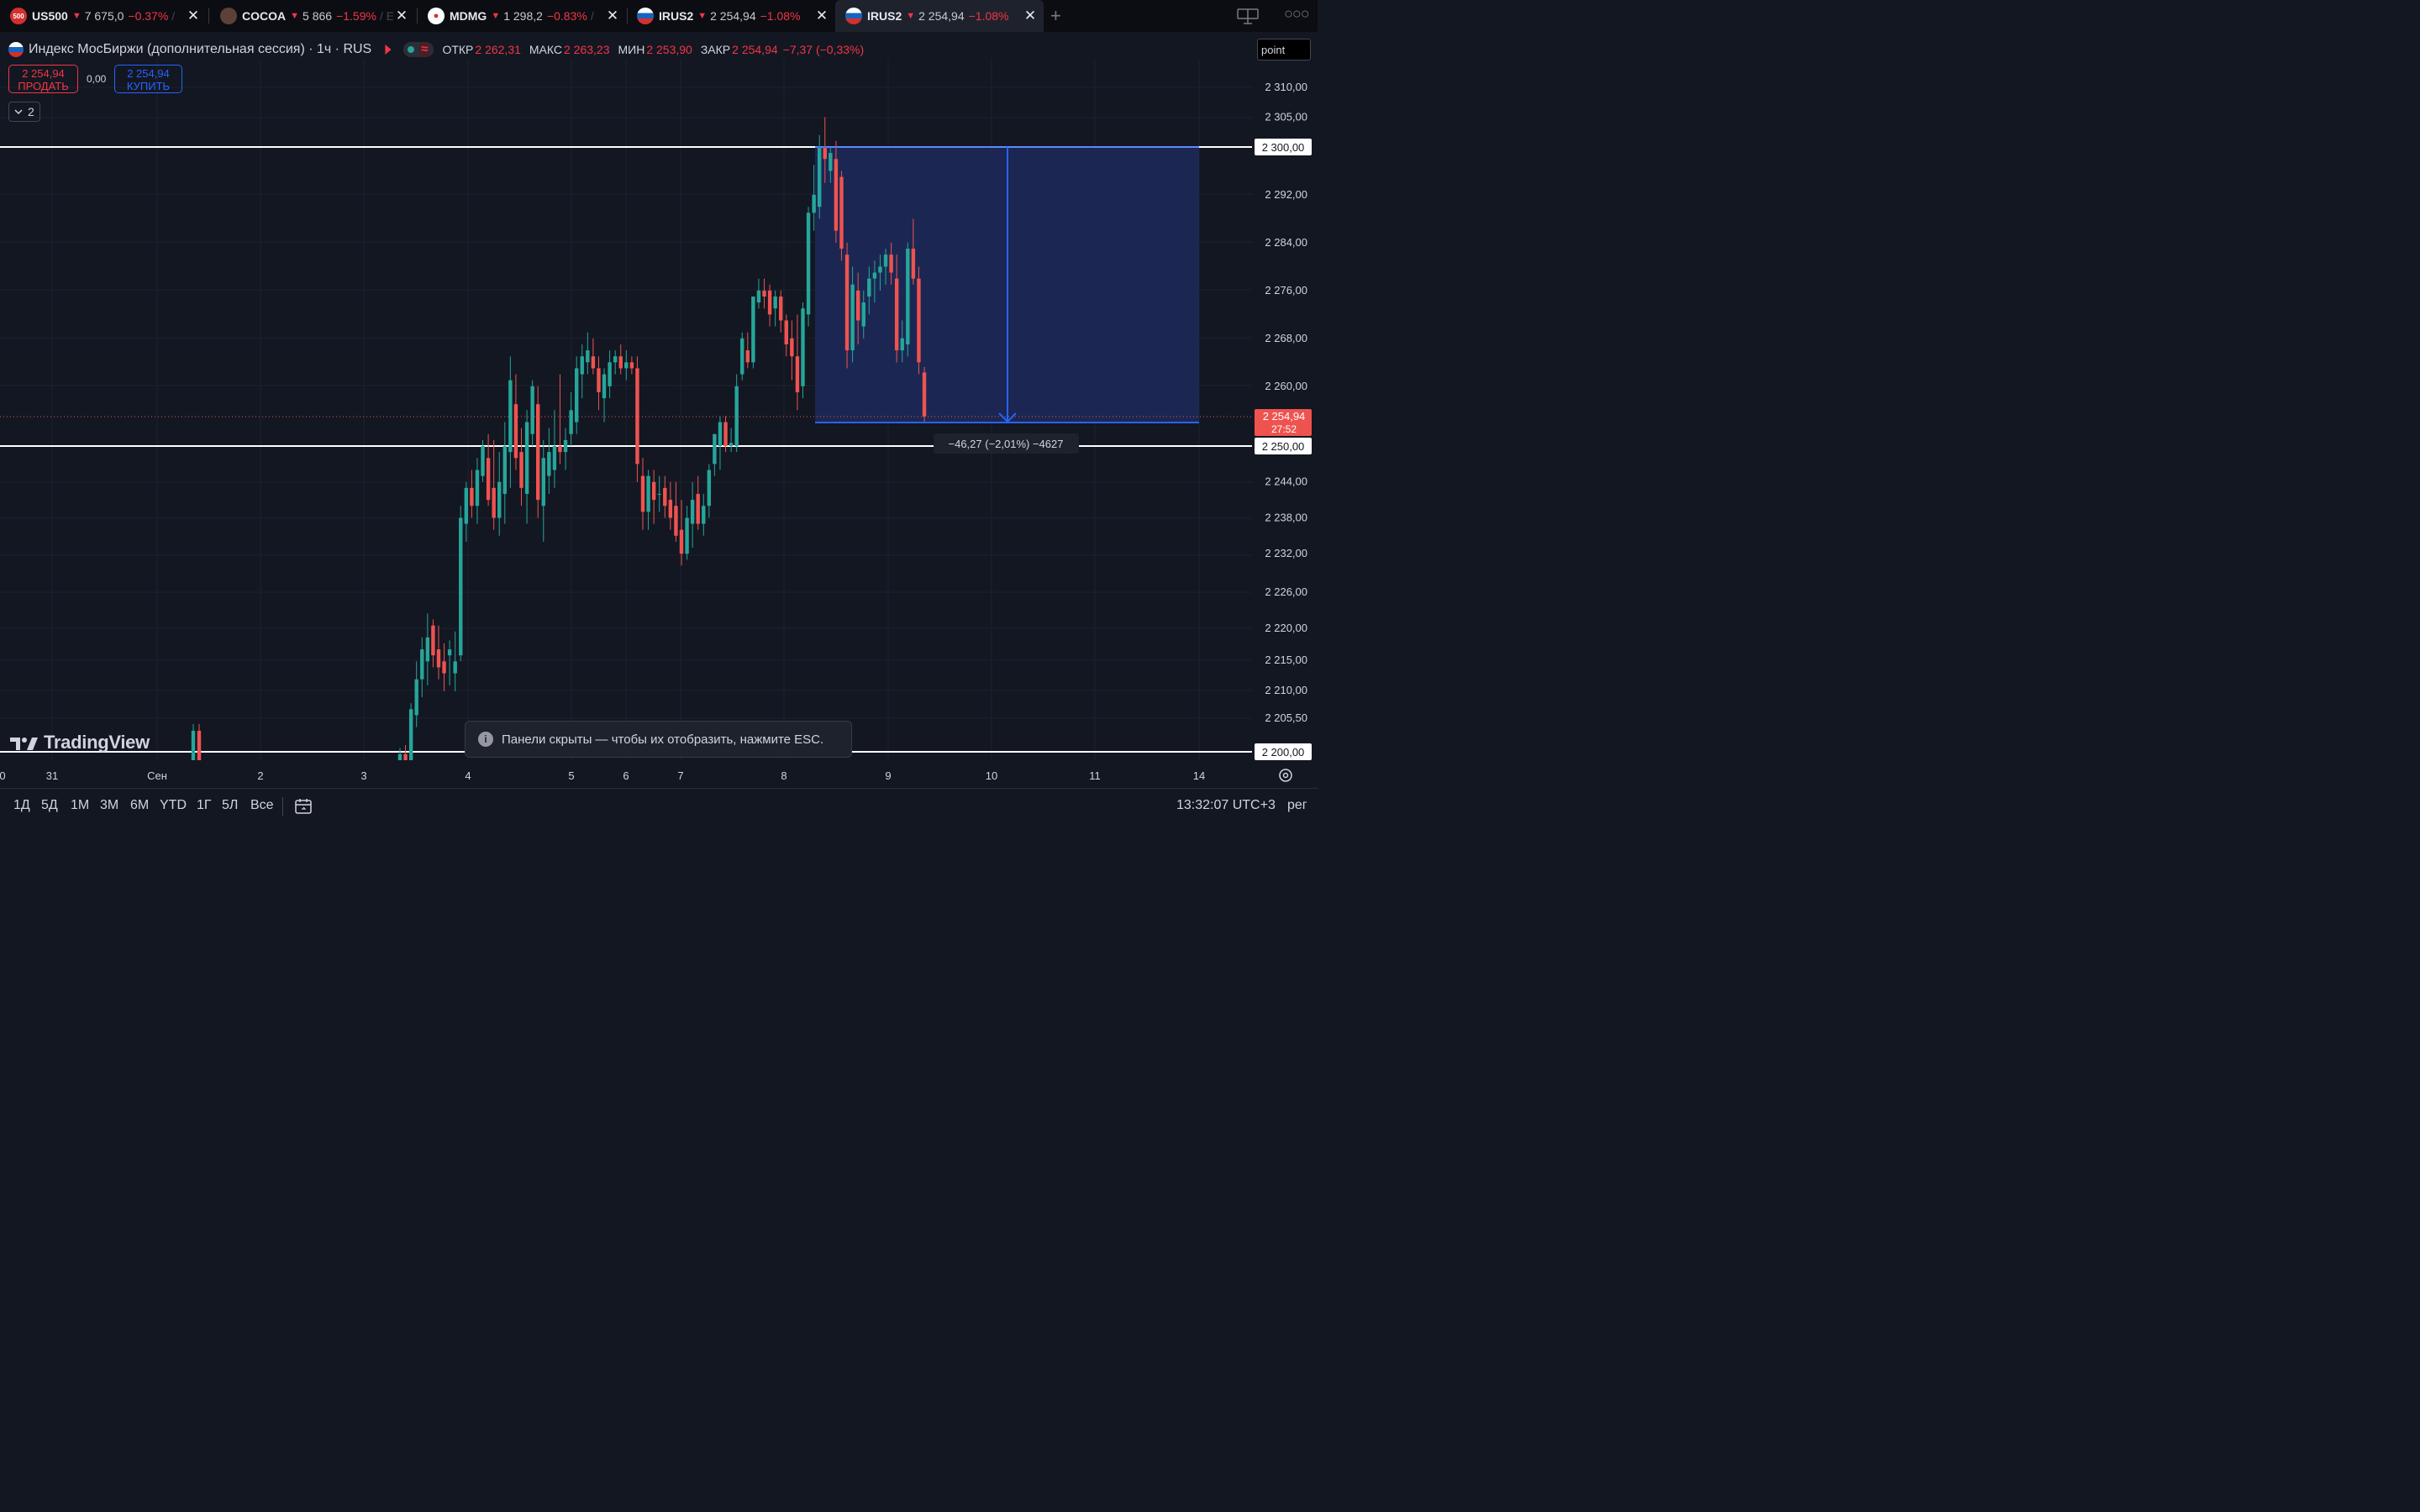  What do you see at coordinates (1297, 13) in the screenshot?
I see `more-icon: ○○○` at bounding box center [1297, 13].